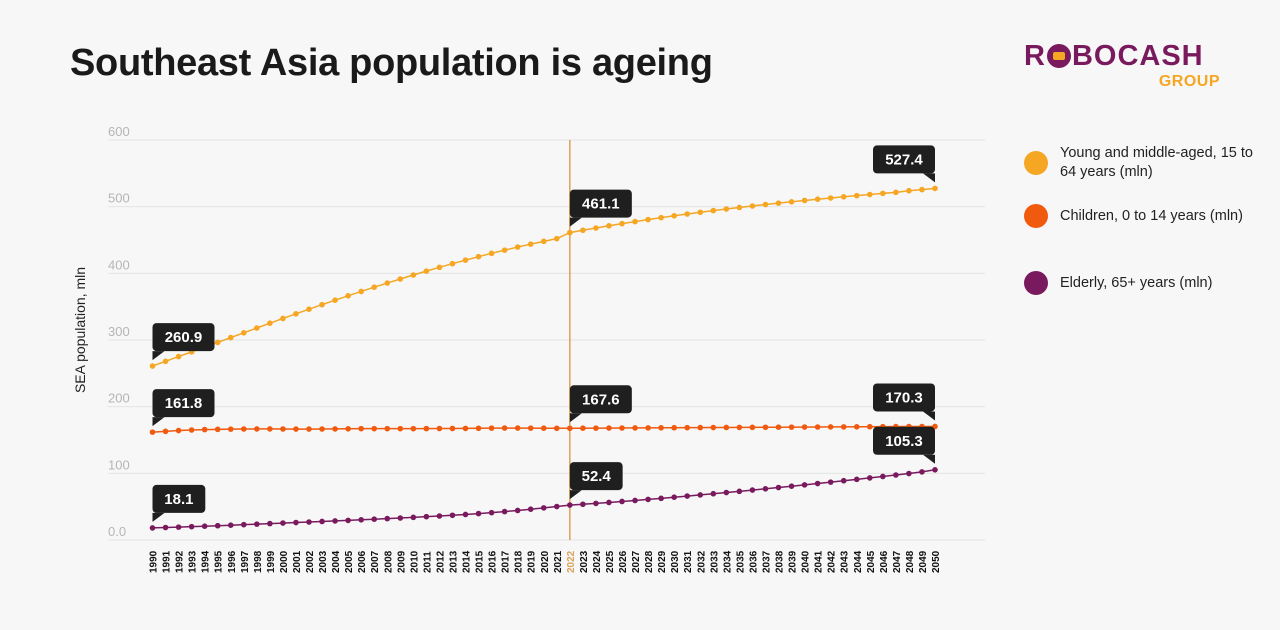 The height and width of the screenshot is (630, 1280). I want to click on x-tick-label: 2006, so click(362, 561).